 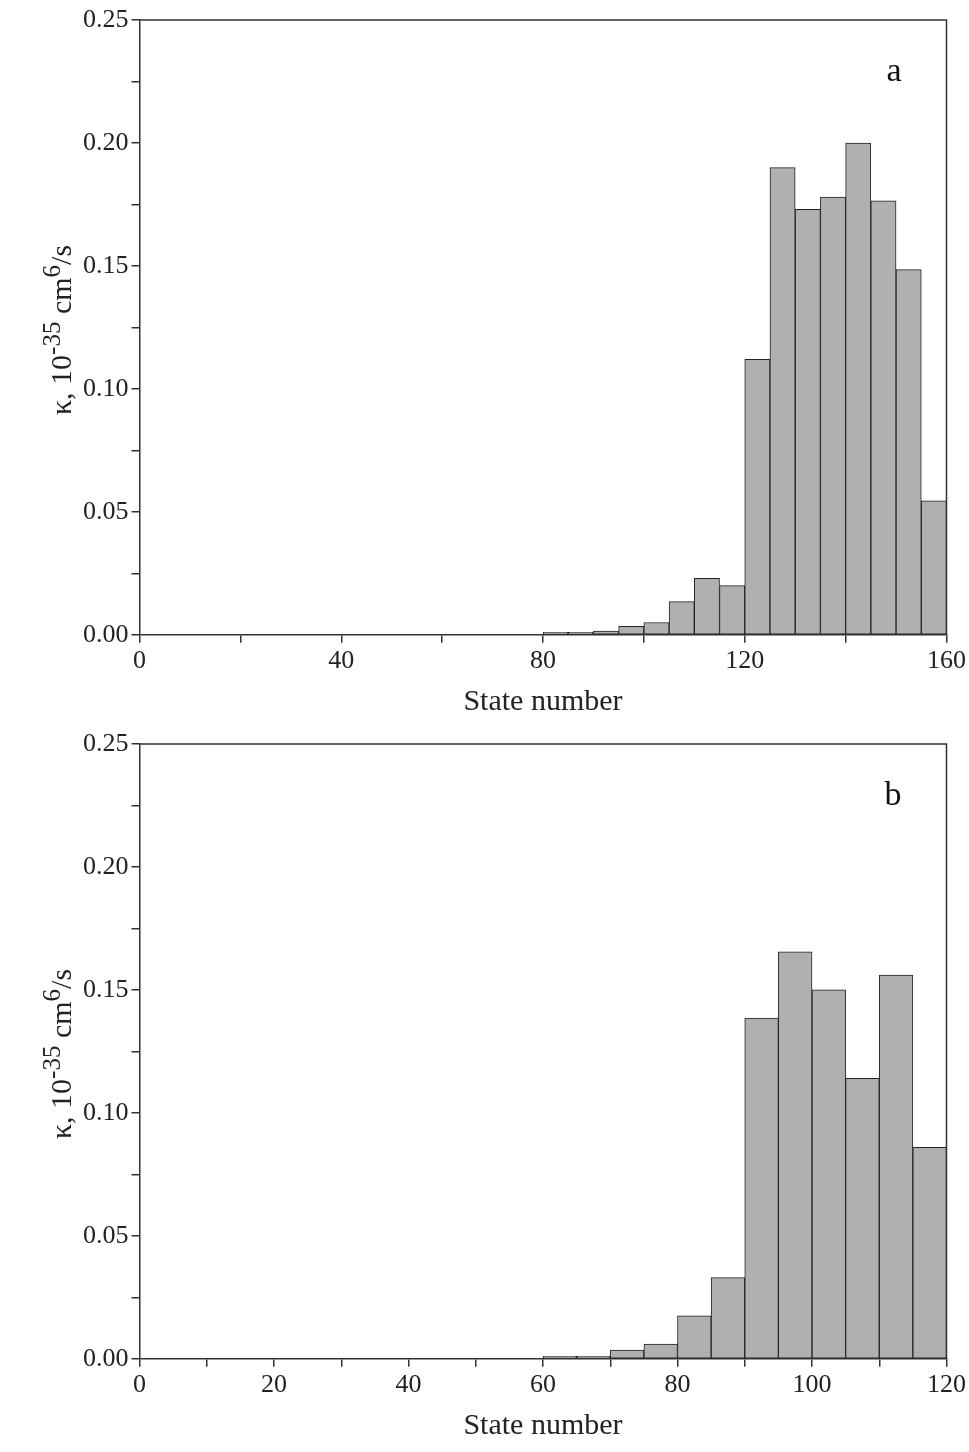 I want to click on x-tick-label: 160, so click(x=946, y=660).